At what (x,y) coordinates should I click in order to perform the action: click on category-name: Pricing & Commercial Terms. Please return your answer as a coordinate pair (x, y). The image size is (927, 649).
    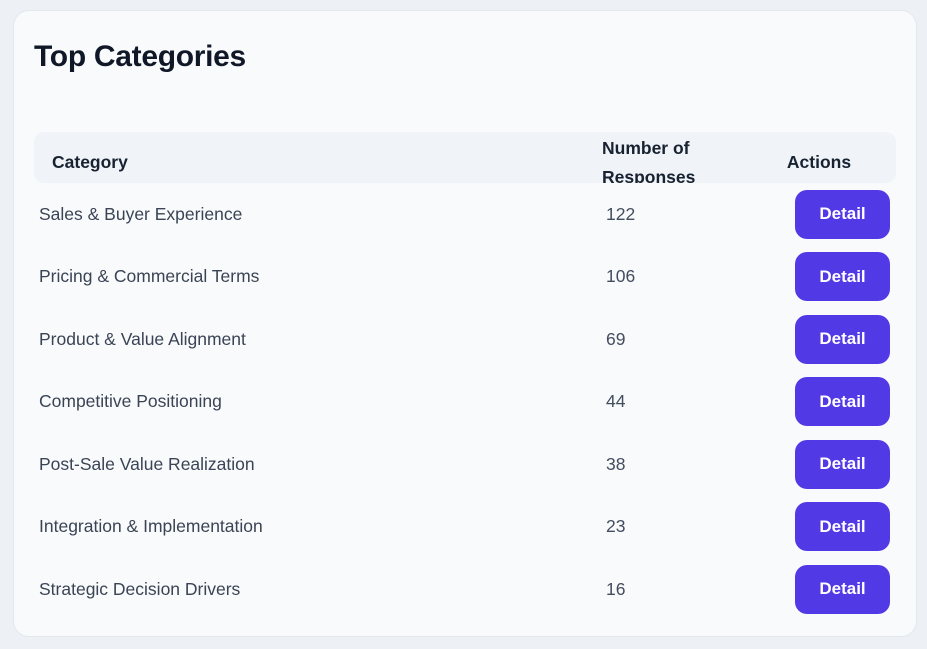
    Looking at the image, I should click on (149, 276).